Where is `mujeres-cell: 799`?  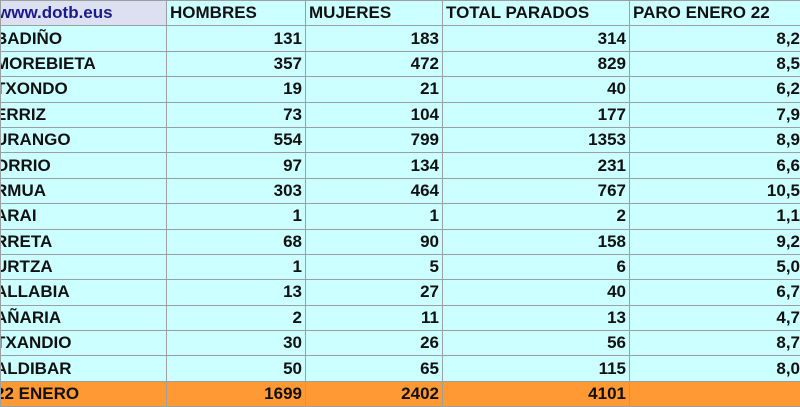 mujeres-cell: 799 is located at coordinates (374, 140).